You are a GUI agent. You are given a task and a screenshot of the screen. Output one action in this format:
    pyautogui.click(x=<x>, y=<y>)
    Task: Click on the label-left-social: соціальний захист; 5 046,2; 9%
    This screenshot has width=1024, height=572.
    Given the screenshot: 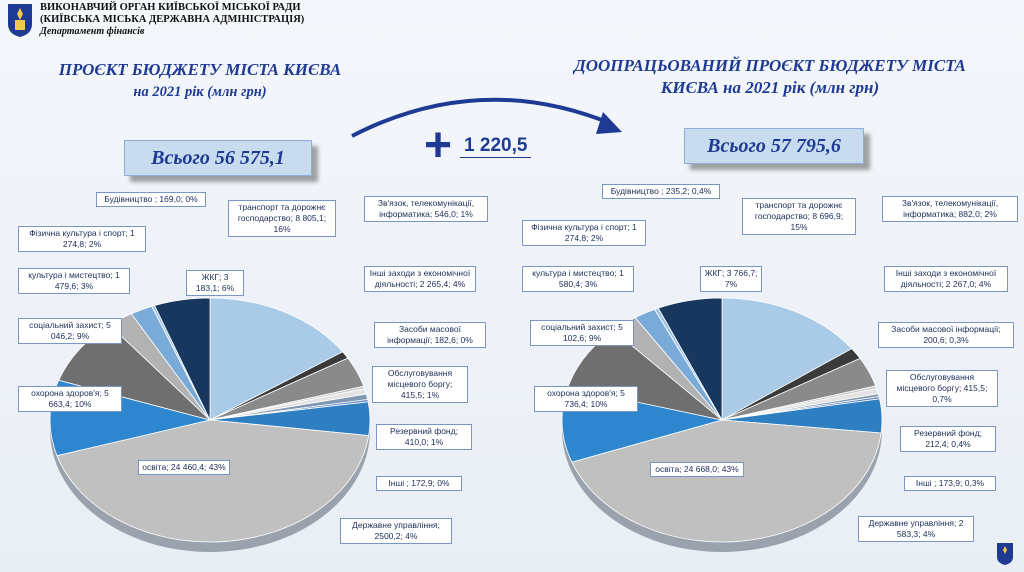 What is the action you would take?
    pyautogui.click(x=70, y=331)
    